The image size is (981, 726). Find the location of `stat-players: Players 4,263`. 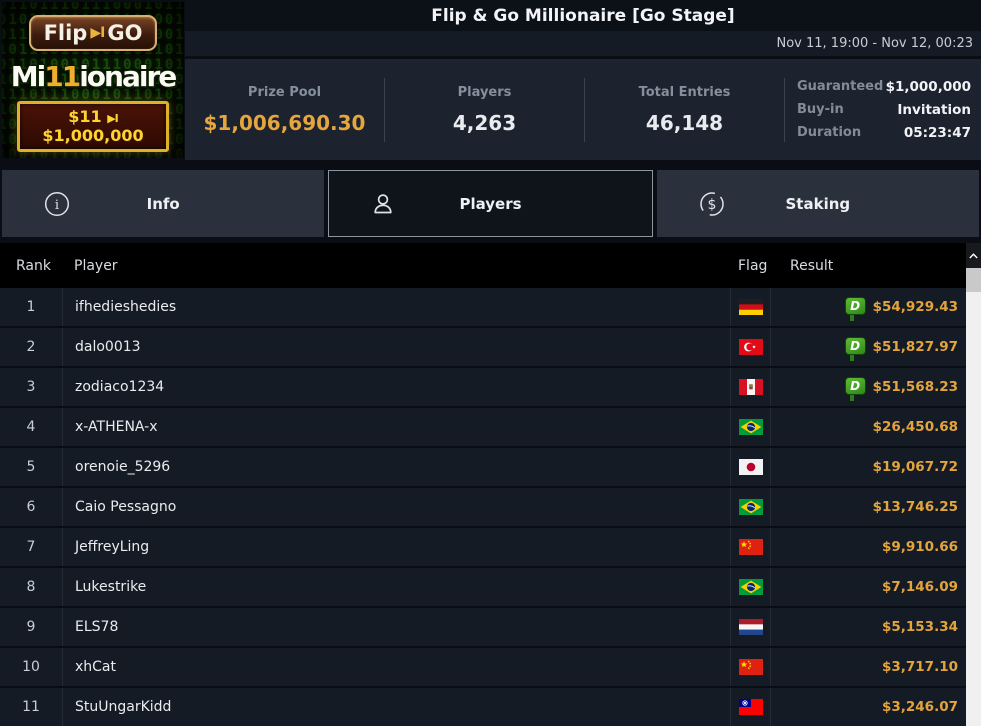

stat-players: Players 4,263 is located at coordinates (484, 110).